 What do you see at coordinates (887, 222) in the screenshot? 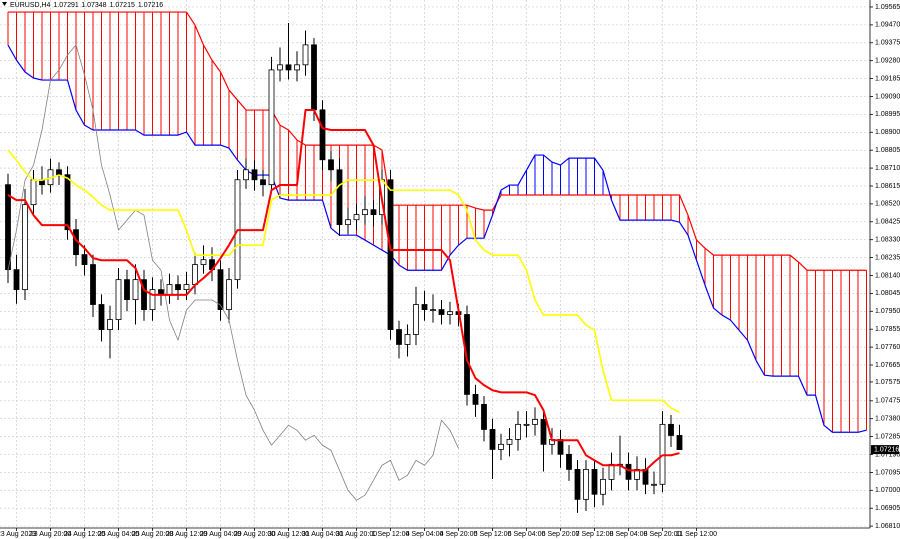
I see `y-tick-label: 1.08425` at bounding box center [887, 222].